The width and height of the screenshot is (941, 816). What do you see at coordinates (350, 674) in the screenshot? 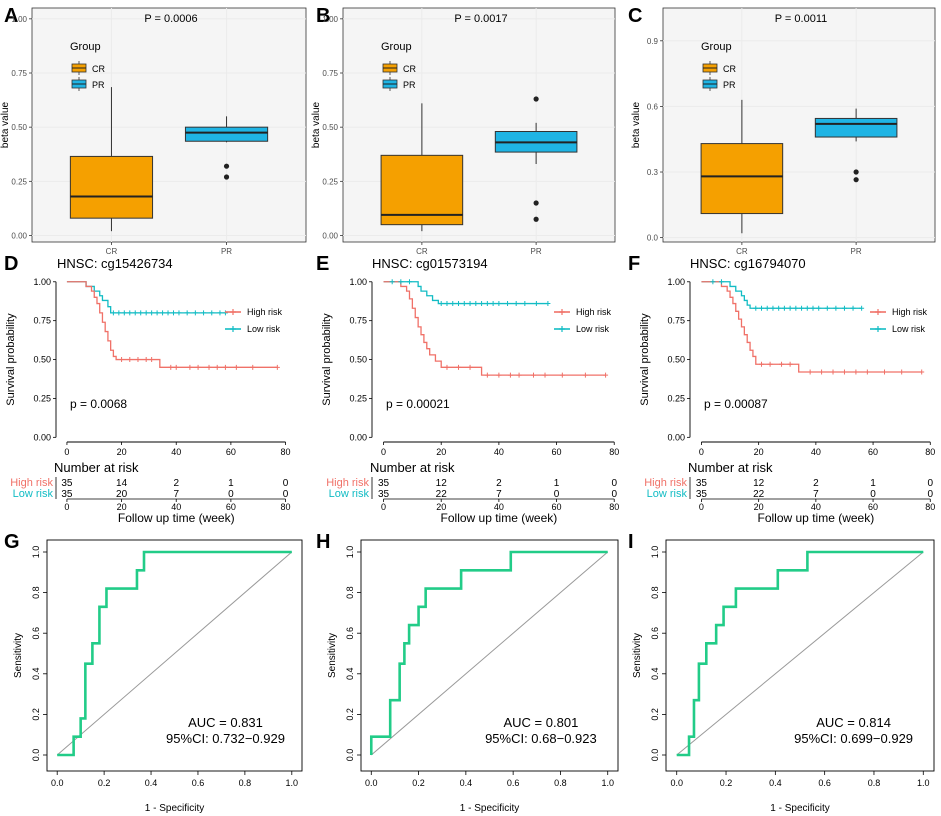
I see `y-tick-label: 0.4` at bounding box center [350, 674].